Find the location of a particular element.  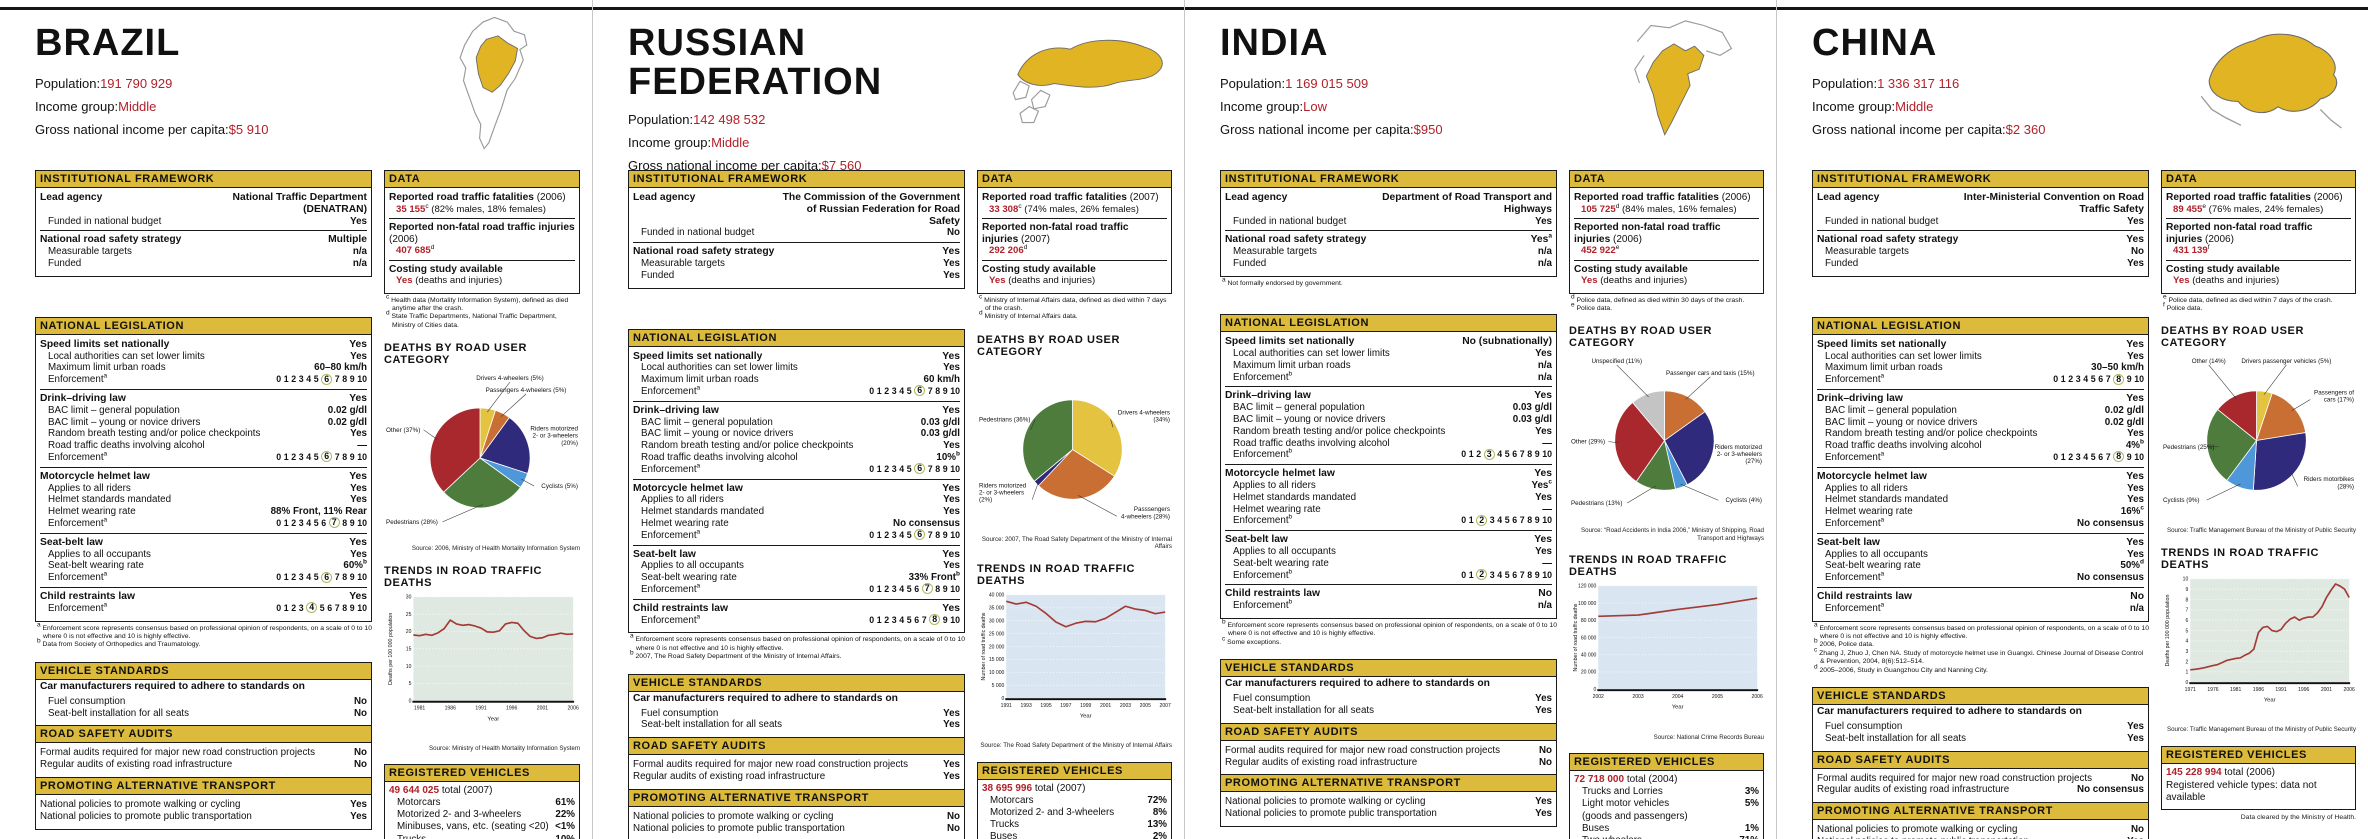

field-value-text: 60 km/h is located at coordinates (942, 380).